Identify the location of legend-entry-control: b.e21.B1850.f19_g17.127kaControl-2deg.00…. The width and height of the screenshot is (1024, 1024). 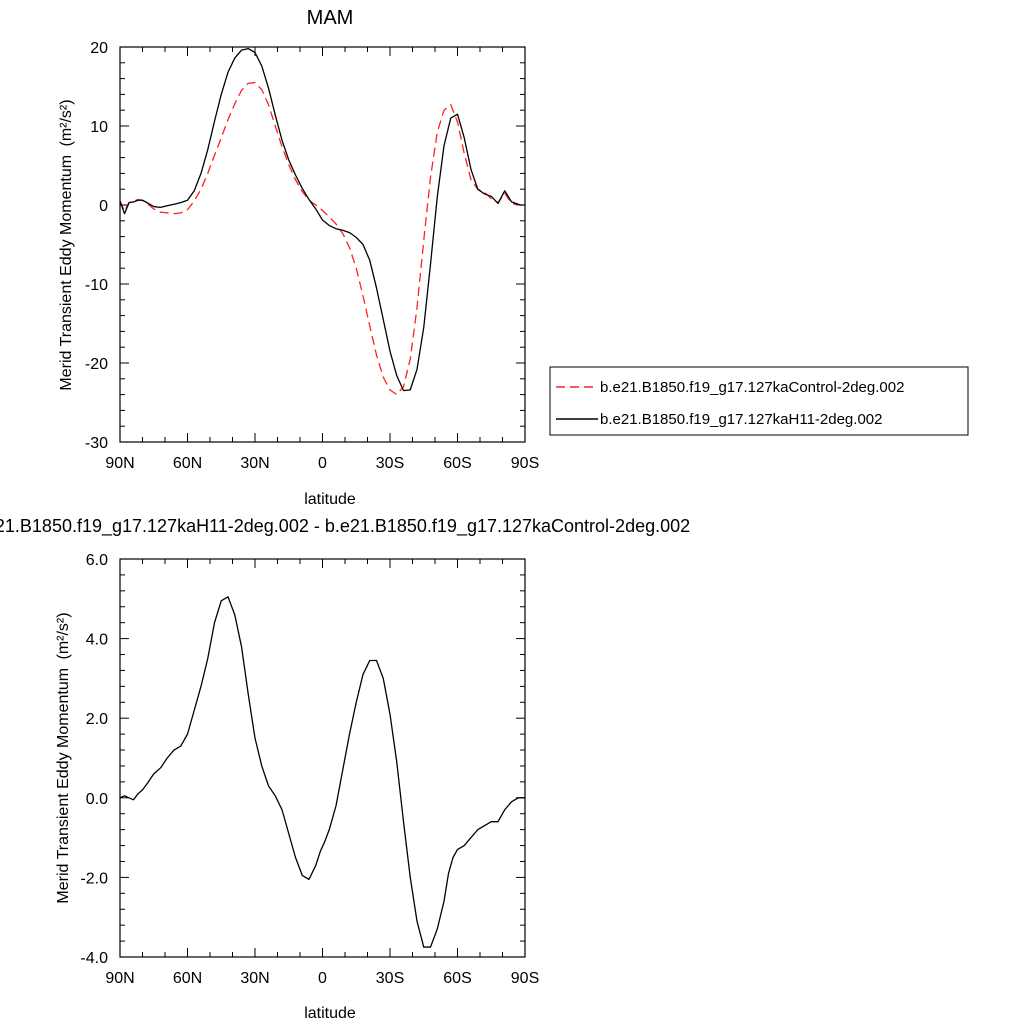
(752, 387).